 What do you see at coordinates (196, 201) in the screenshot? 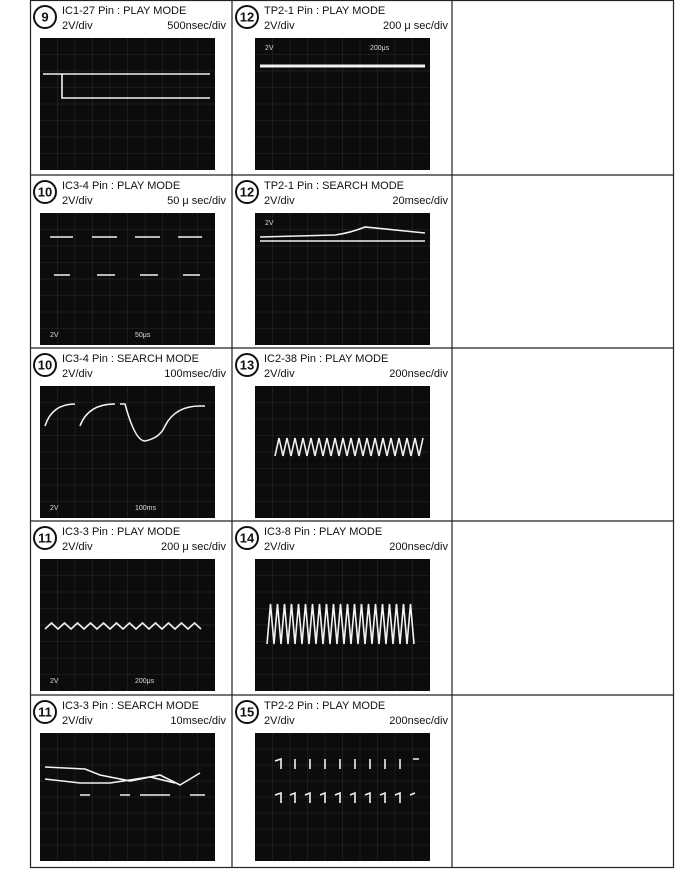
I see `time-per-div: 50 μ sec/div` at bounding box center [196, 201].